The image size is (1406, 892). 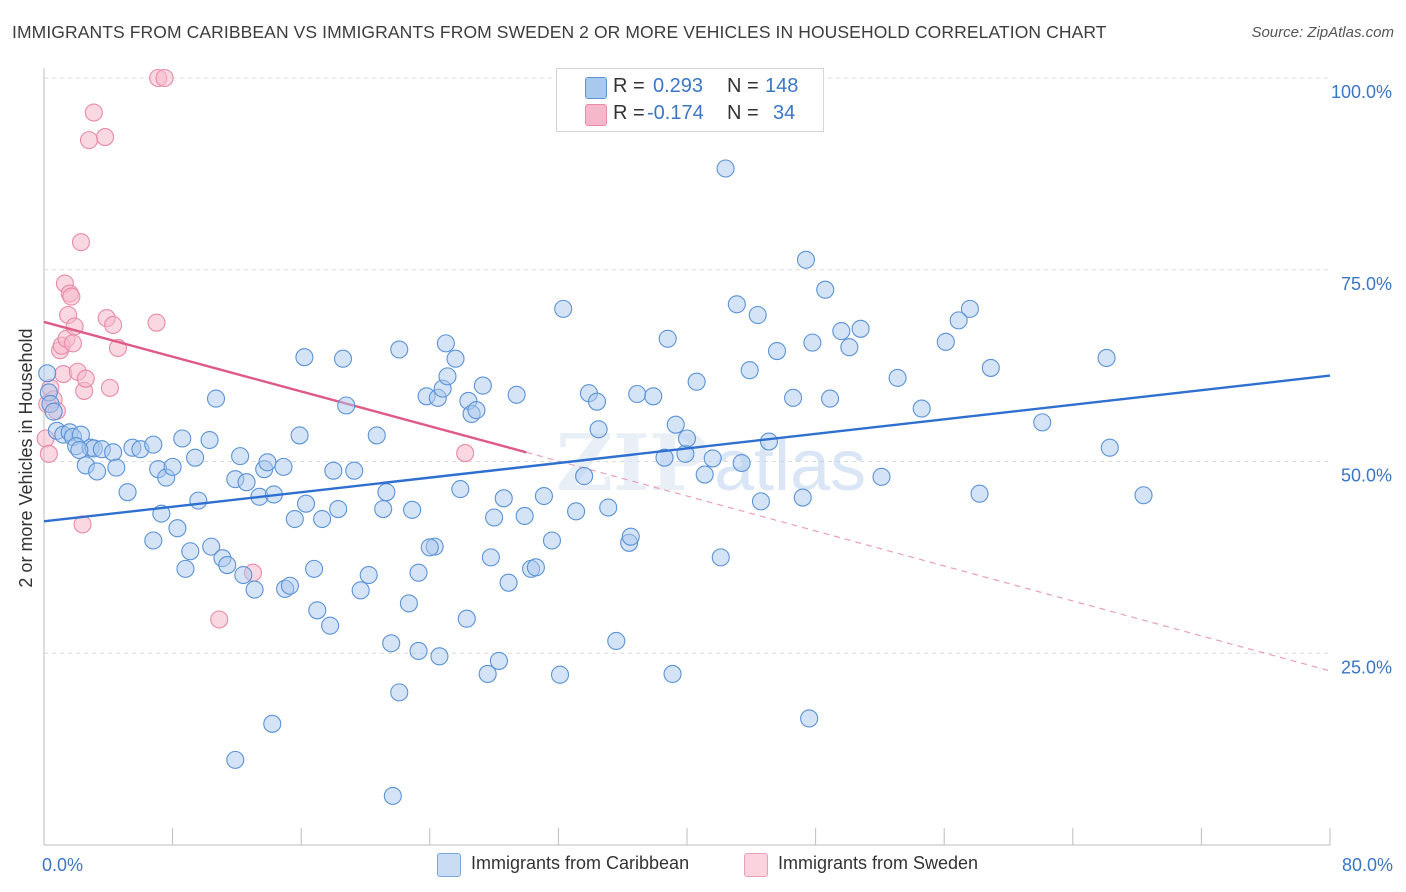 I want to click on caribbean-swatch, so click(x=596, y=88).